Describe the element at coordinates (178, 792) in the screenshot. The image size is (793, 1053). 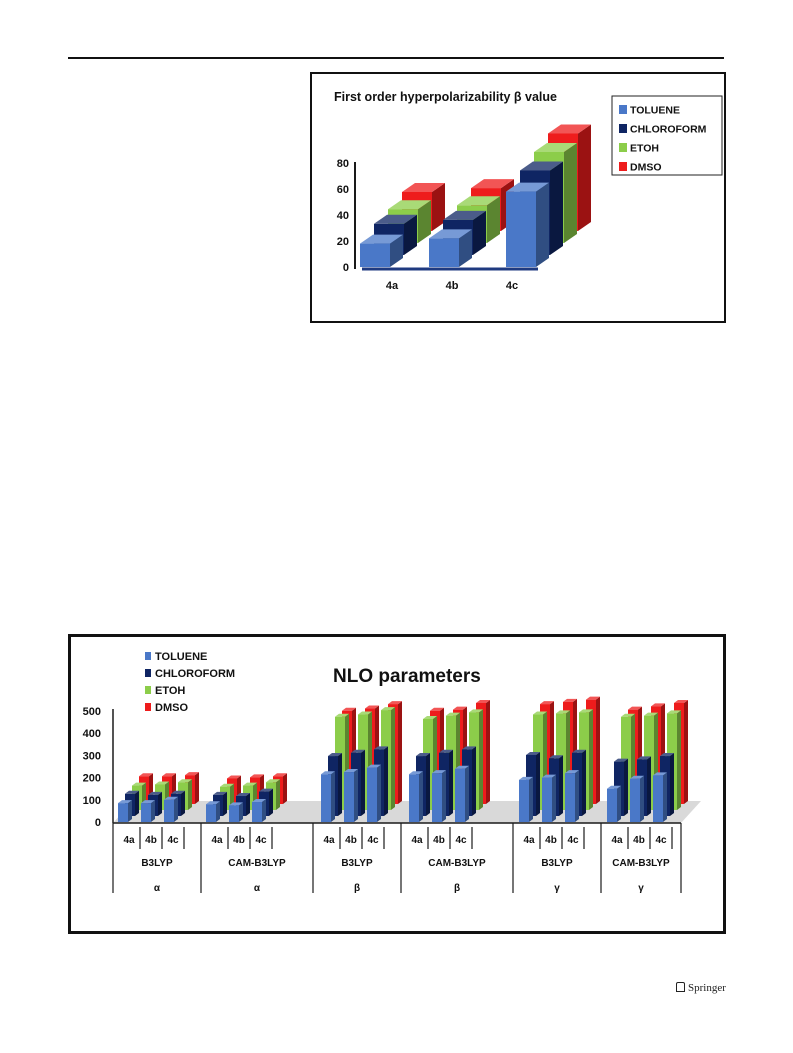
I see `bar-chloroform-g1-4c-top` at that location.